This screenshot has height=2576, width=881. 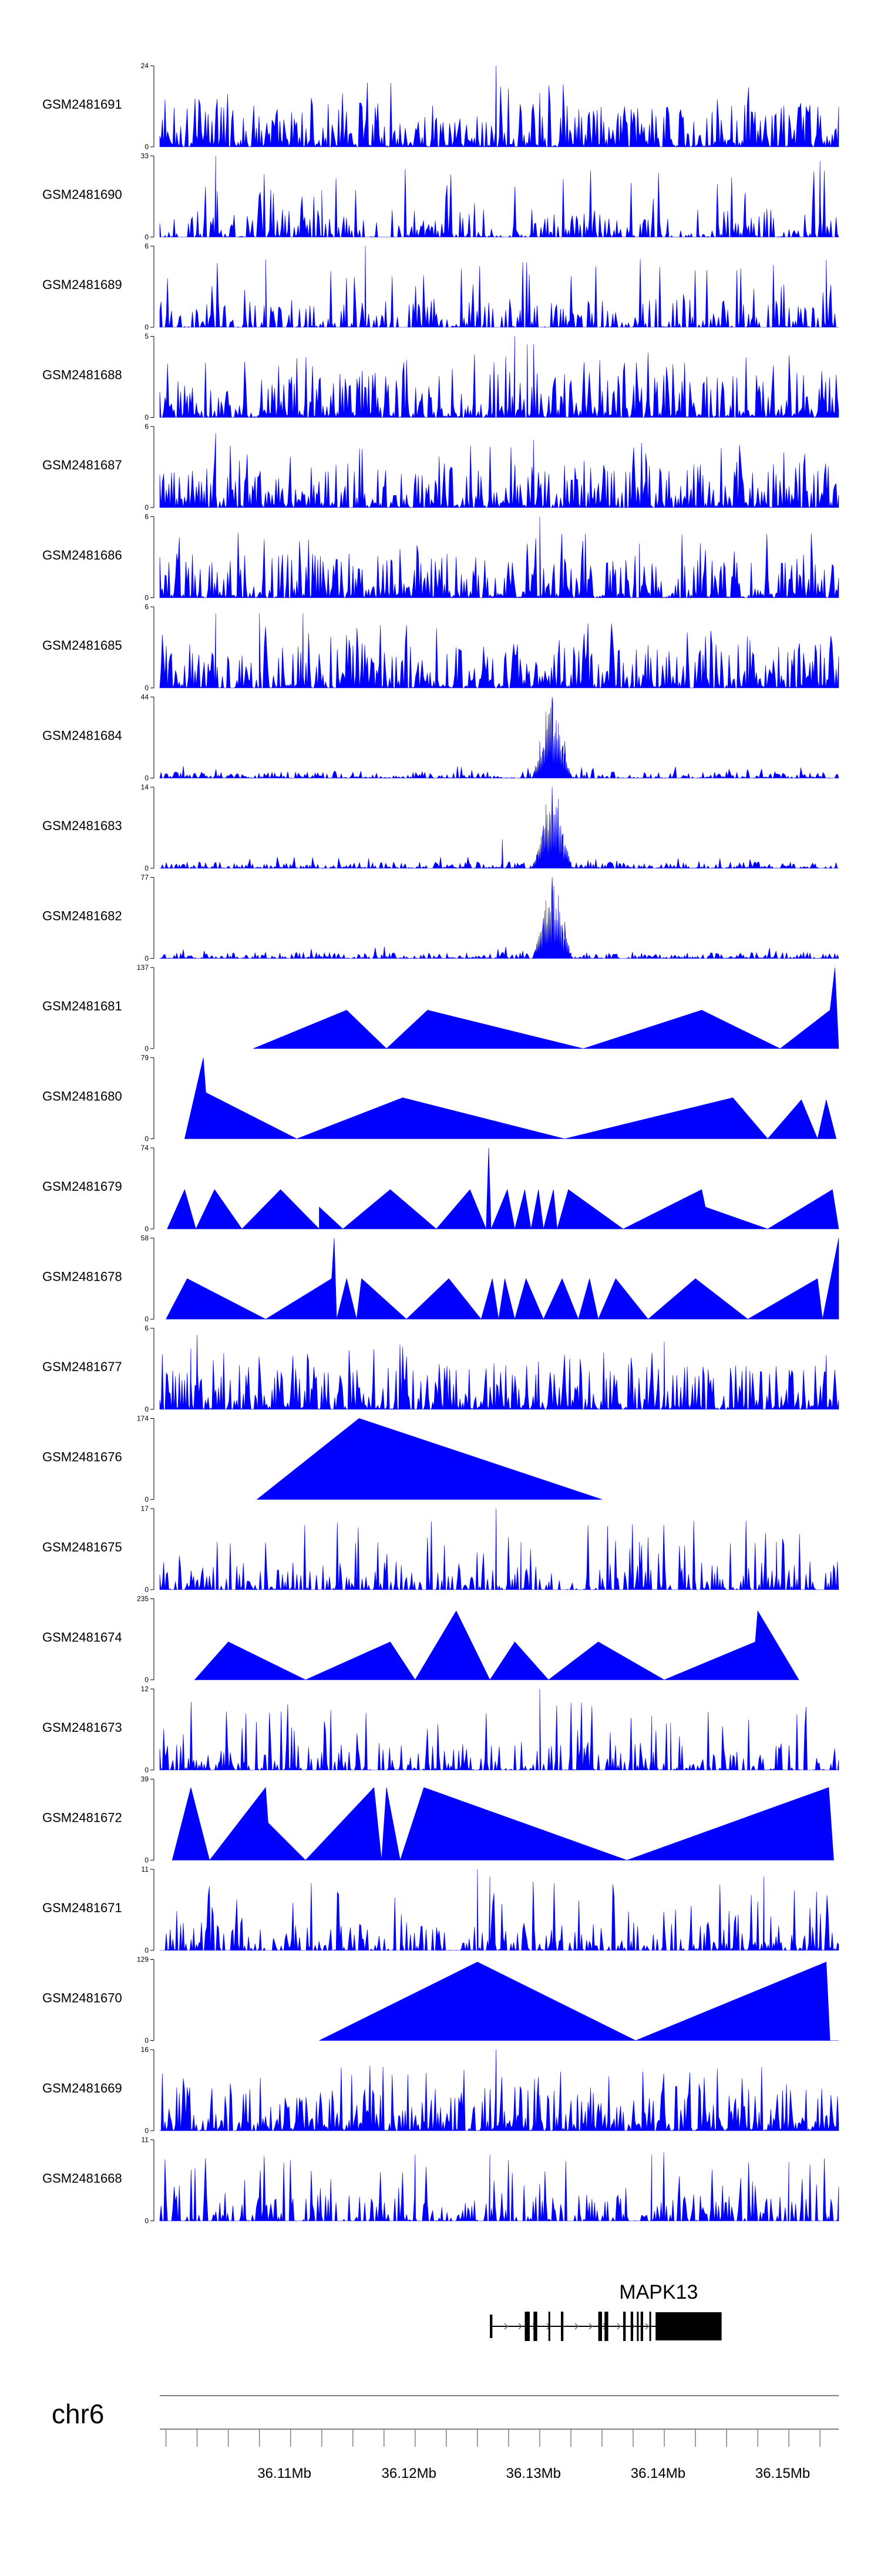 What do you see at coordinates (145, 156) in the screenshot?
I see `y-max-label: 33` at bounding box center [145, 156].